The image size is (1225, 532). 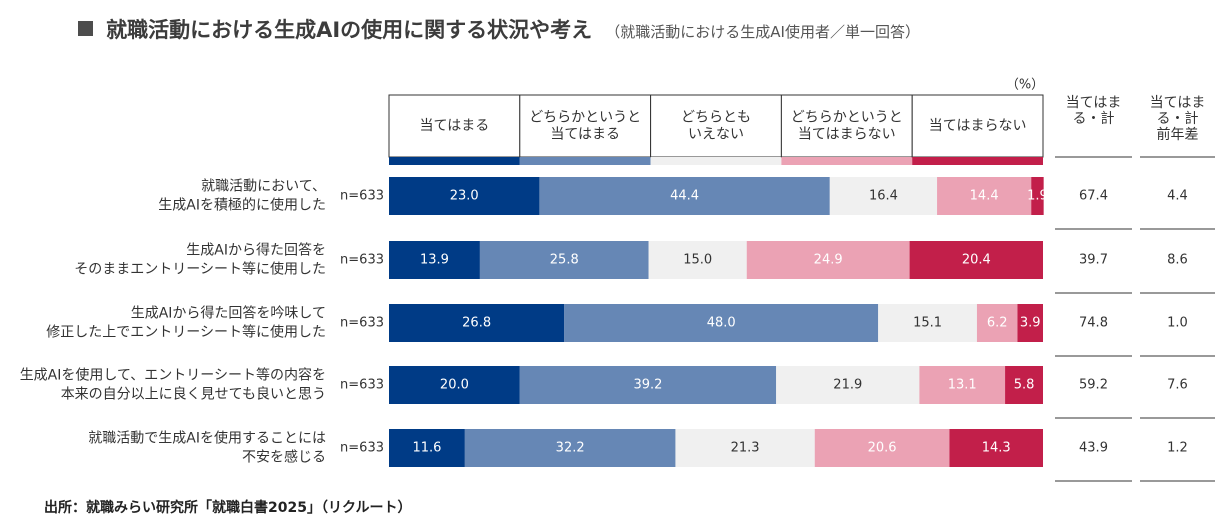 I want to click on data-label: 23.0, so click(x=464, y=196).